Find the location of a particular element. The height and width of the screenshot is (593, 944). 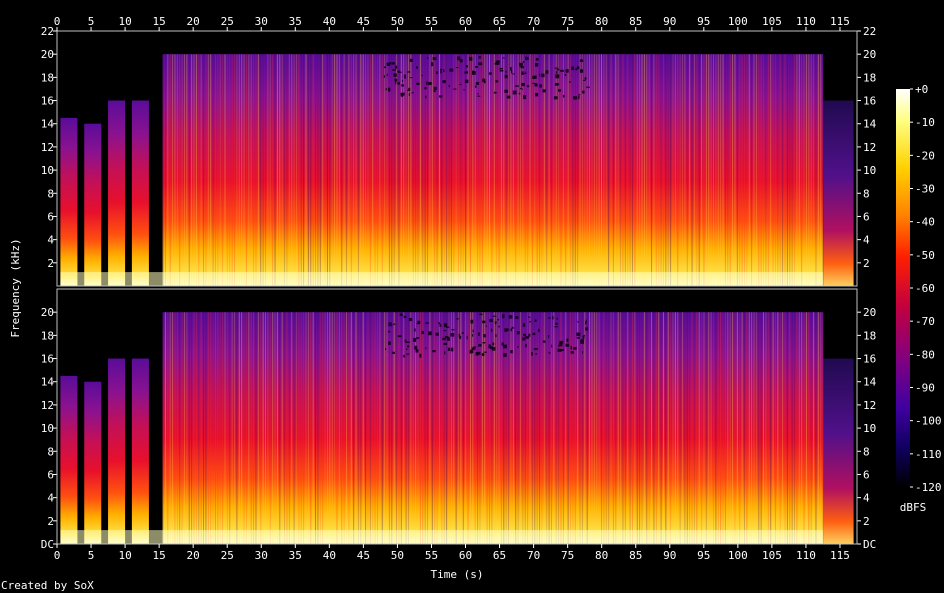

x-tick-label: 5 is located at coordinates (91, 555).